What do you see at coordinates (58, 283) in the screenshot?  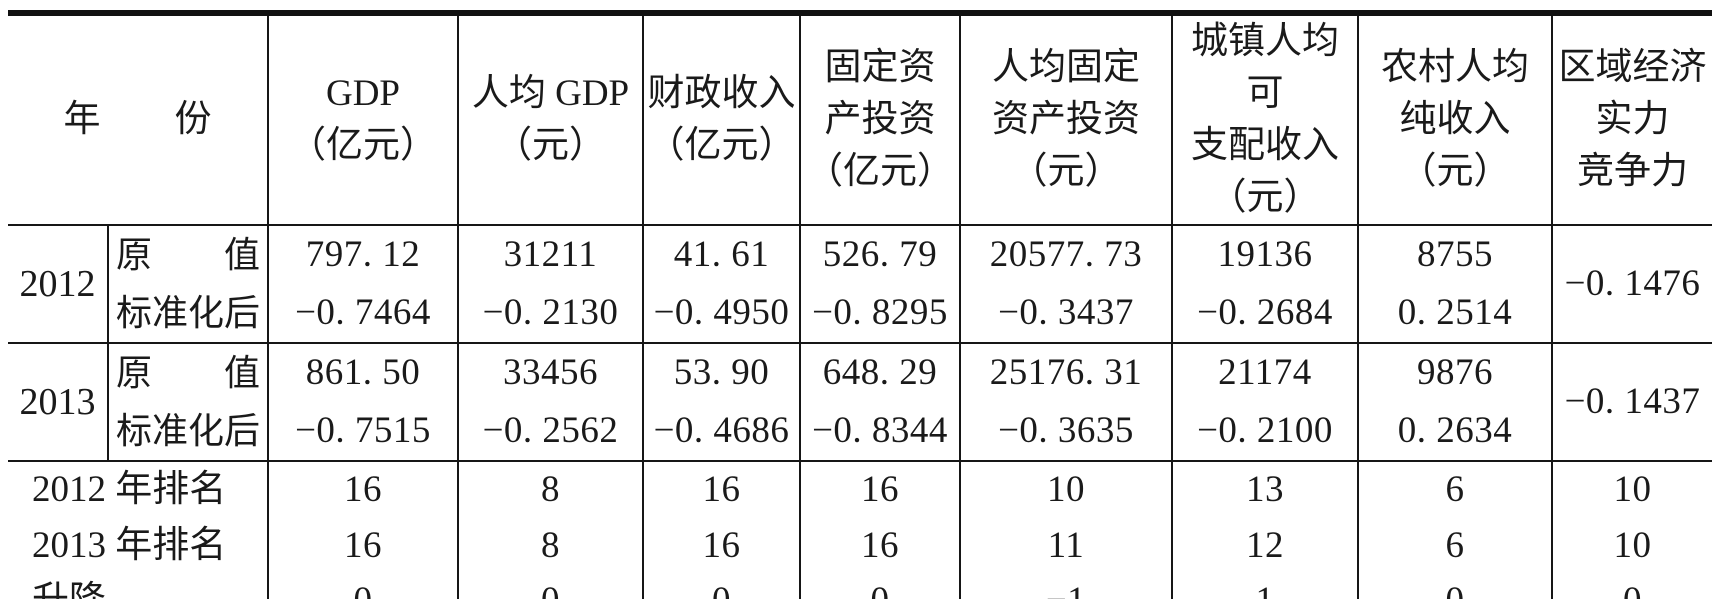 I see `year-cell-2012: 2012` at bounding box center [58, 283].